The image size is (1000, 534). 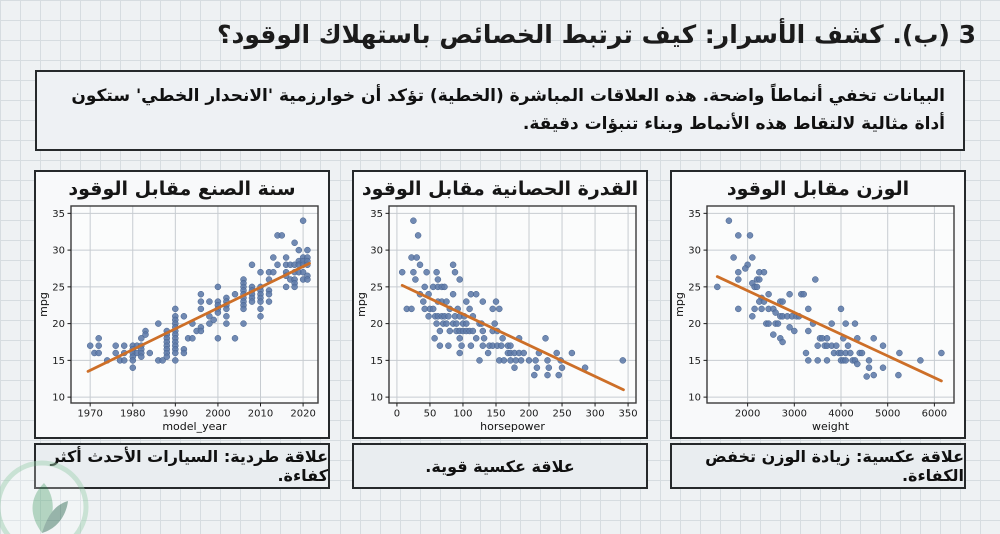 What do you see at coordinates (397, 414) in the screenshot?
I see `svg-text: 0` at bounding box center [397, 414].